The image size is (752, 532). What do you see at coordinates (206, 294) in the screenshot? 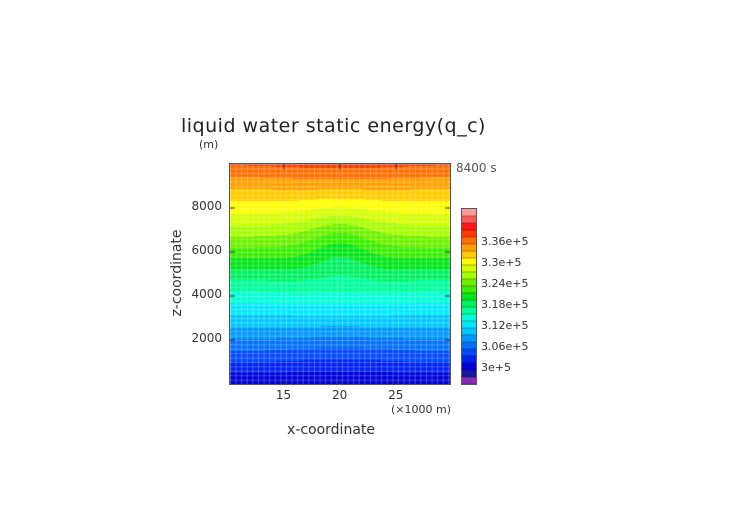
I see `y-tick-label: 4000` at bounding box center [206, 294].